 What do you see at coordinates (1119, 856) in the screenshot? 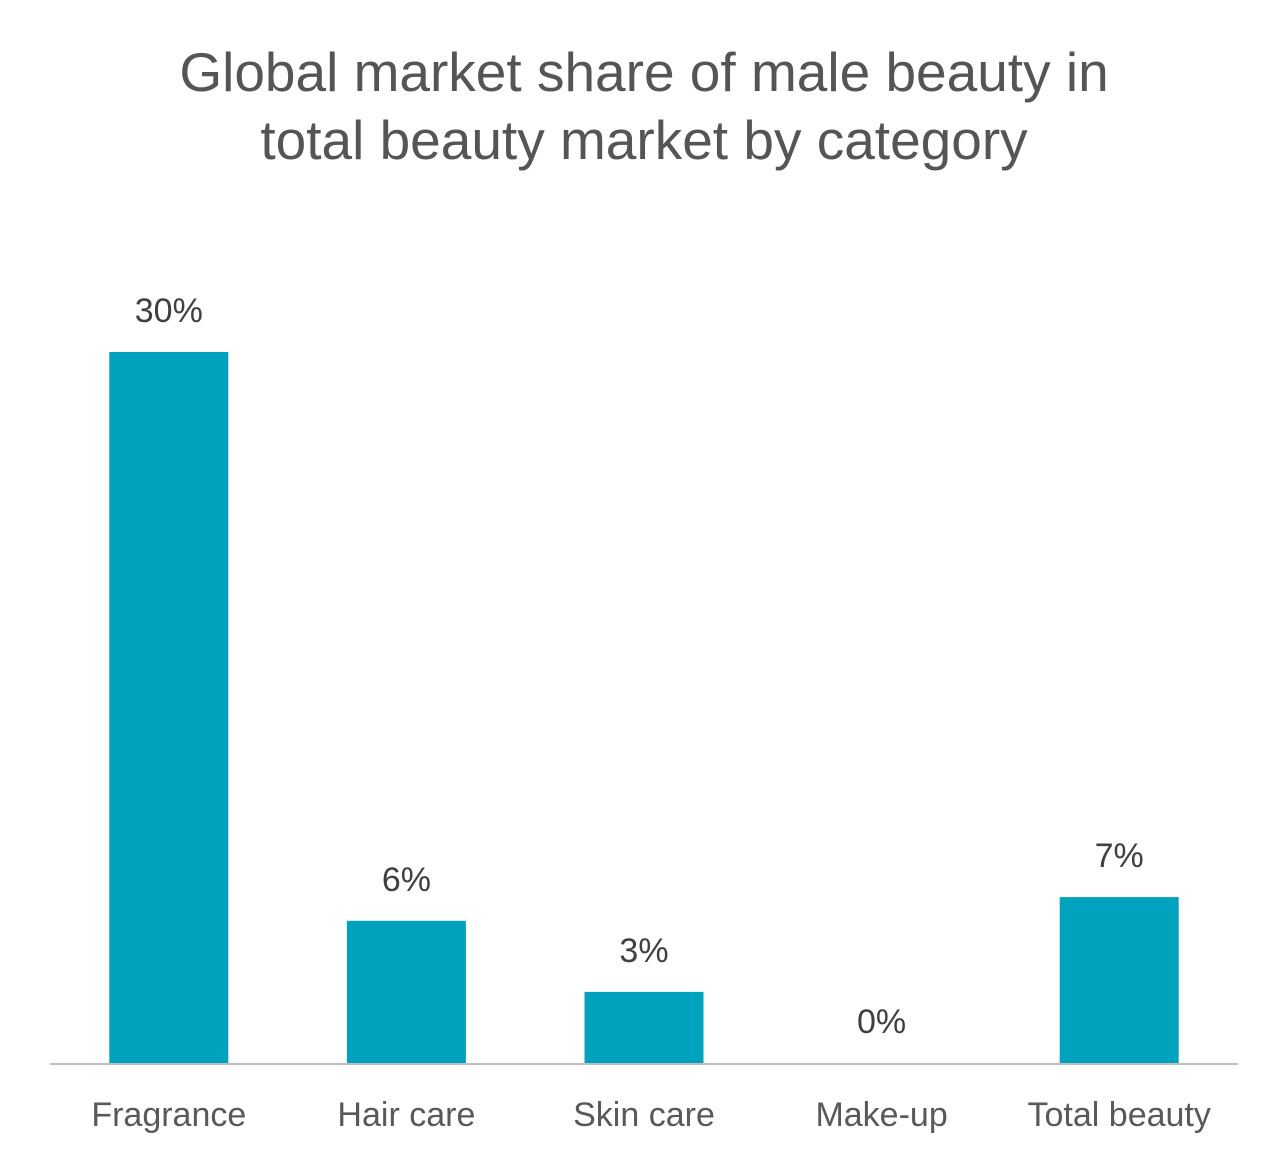
I see `data-label-total-beauty: 7%` at bounding box center [1119, 856].